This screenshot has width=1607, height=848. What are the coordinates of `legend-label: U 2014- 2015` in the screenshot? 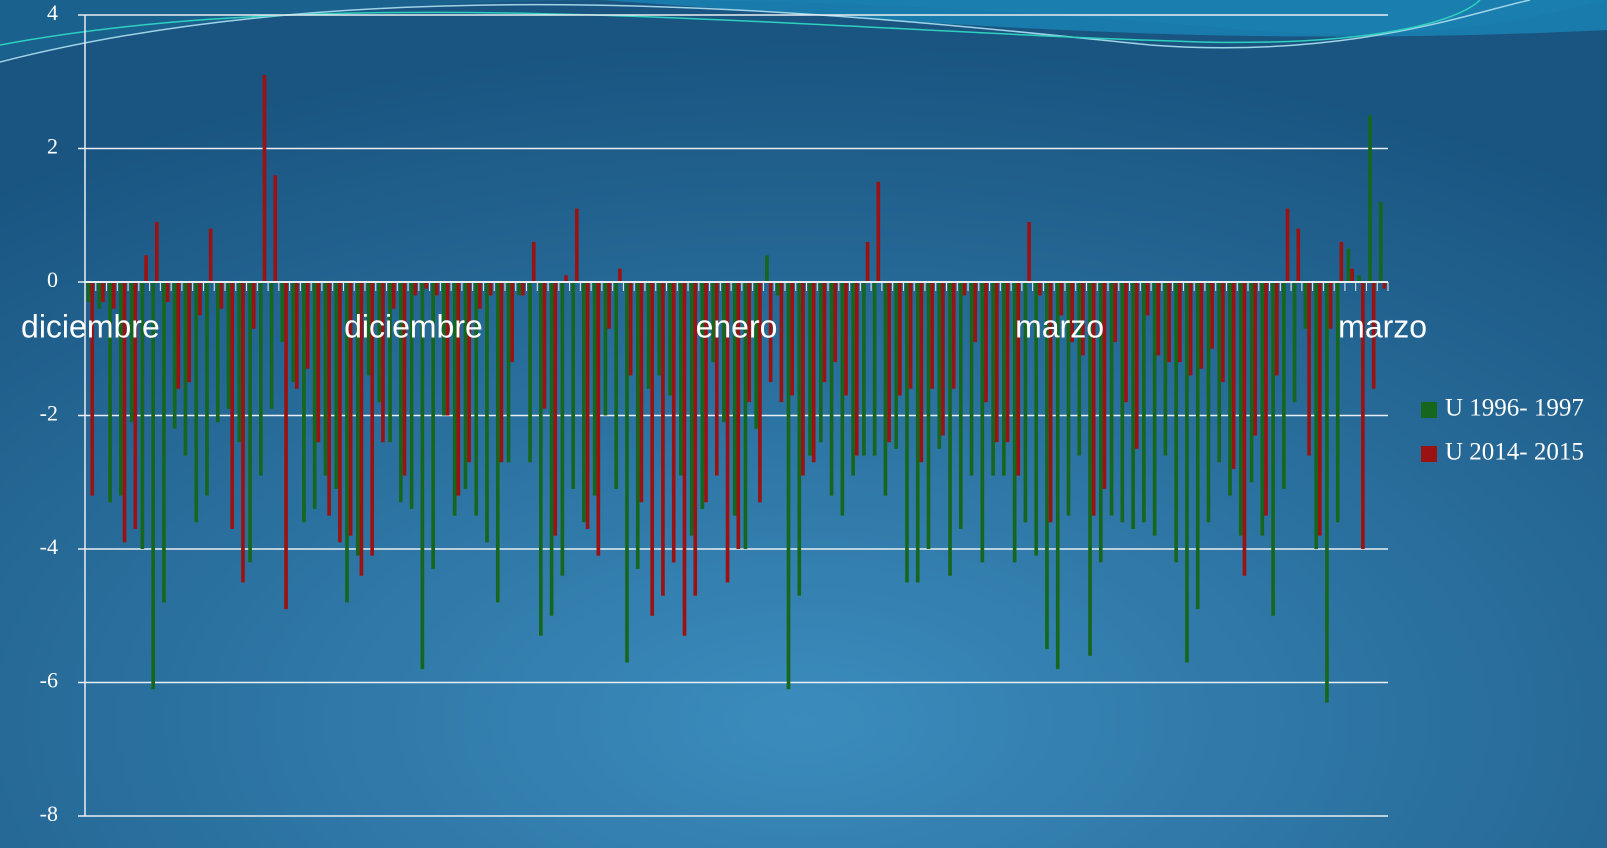 It's located at (1514, 452).